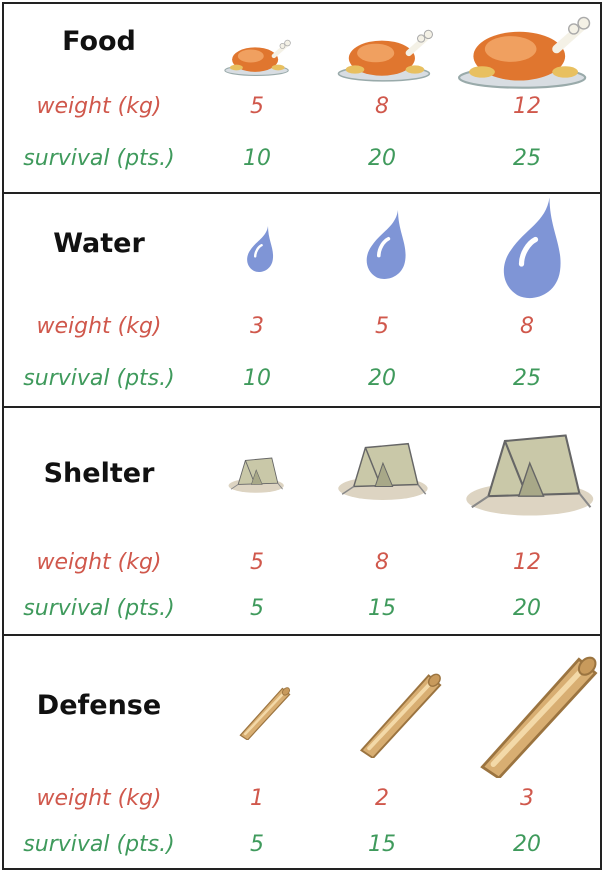 This screenshot has height=874, width=604. I want to click on weight-value: 1, so click(257, 798).